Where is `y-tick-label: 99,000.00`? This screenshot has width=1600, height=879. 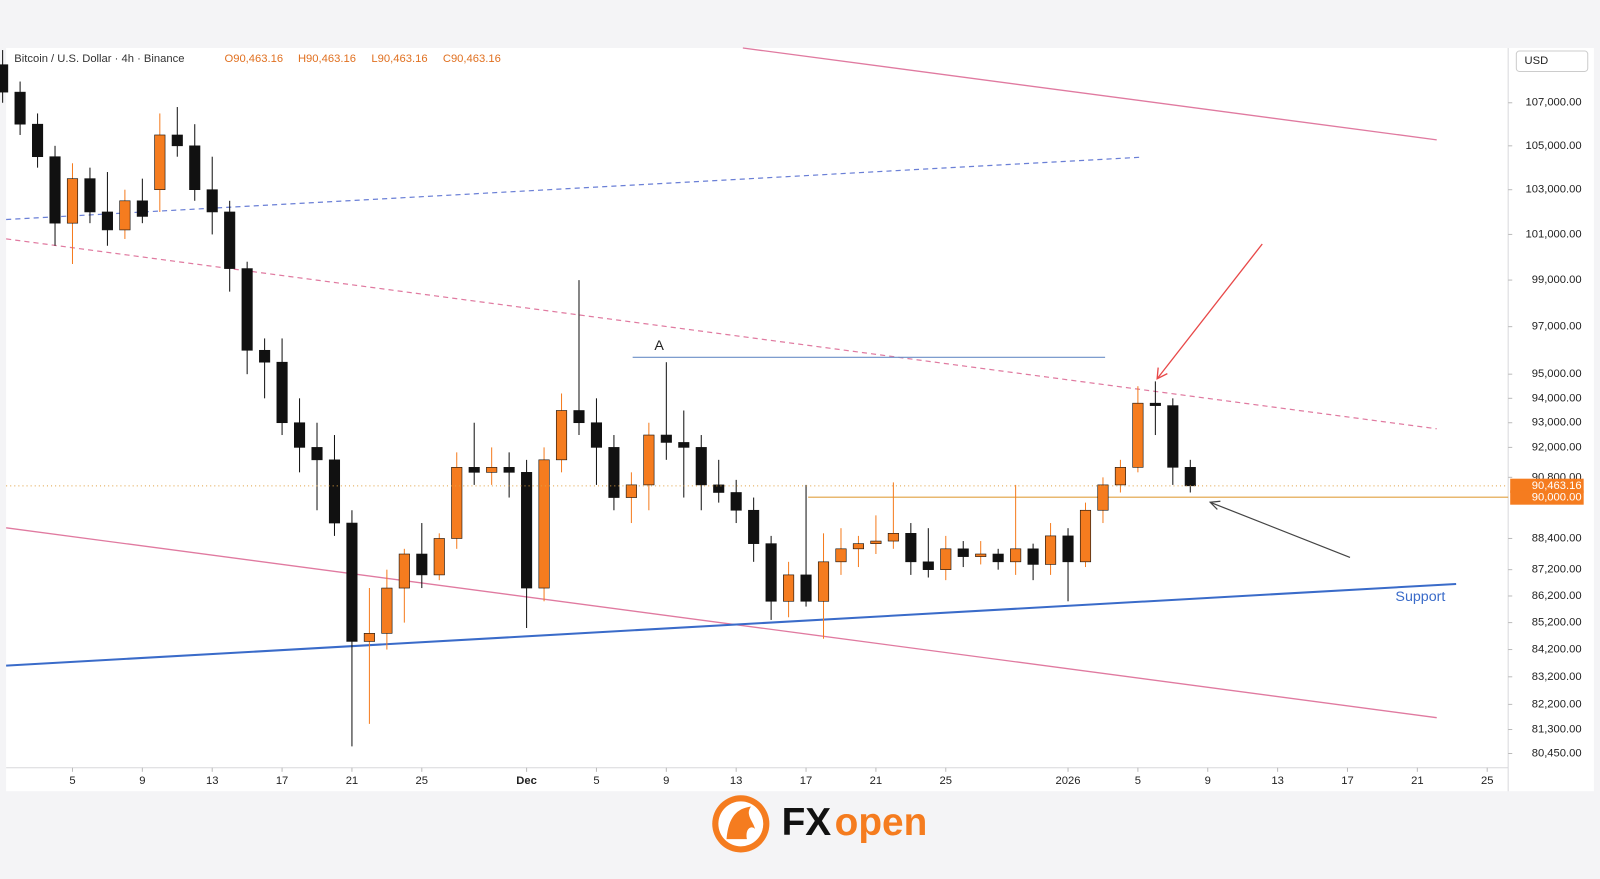 y-tick-label: 99,000.00 is located at coordinates (1557, 280).